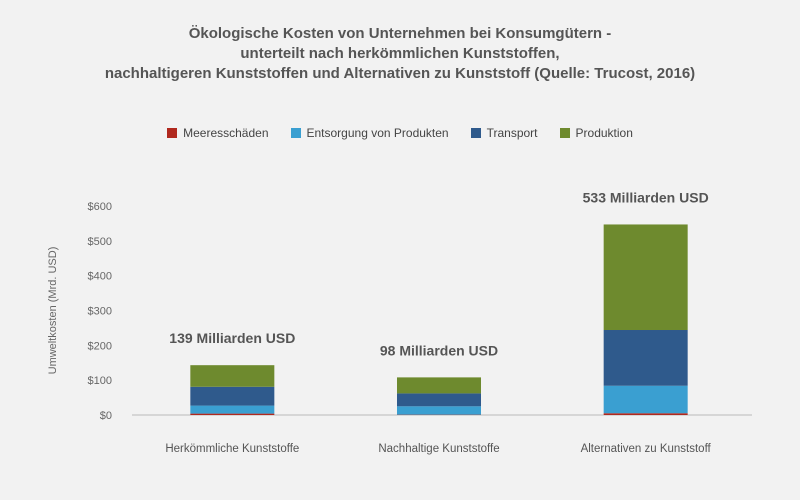 The height and width of the screenshot is (500, 800). I want to click on bar-total-label: 139 Milliarden USD, so click(232, 338).